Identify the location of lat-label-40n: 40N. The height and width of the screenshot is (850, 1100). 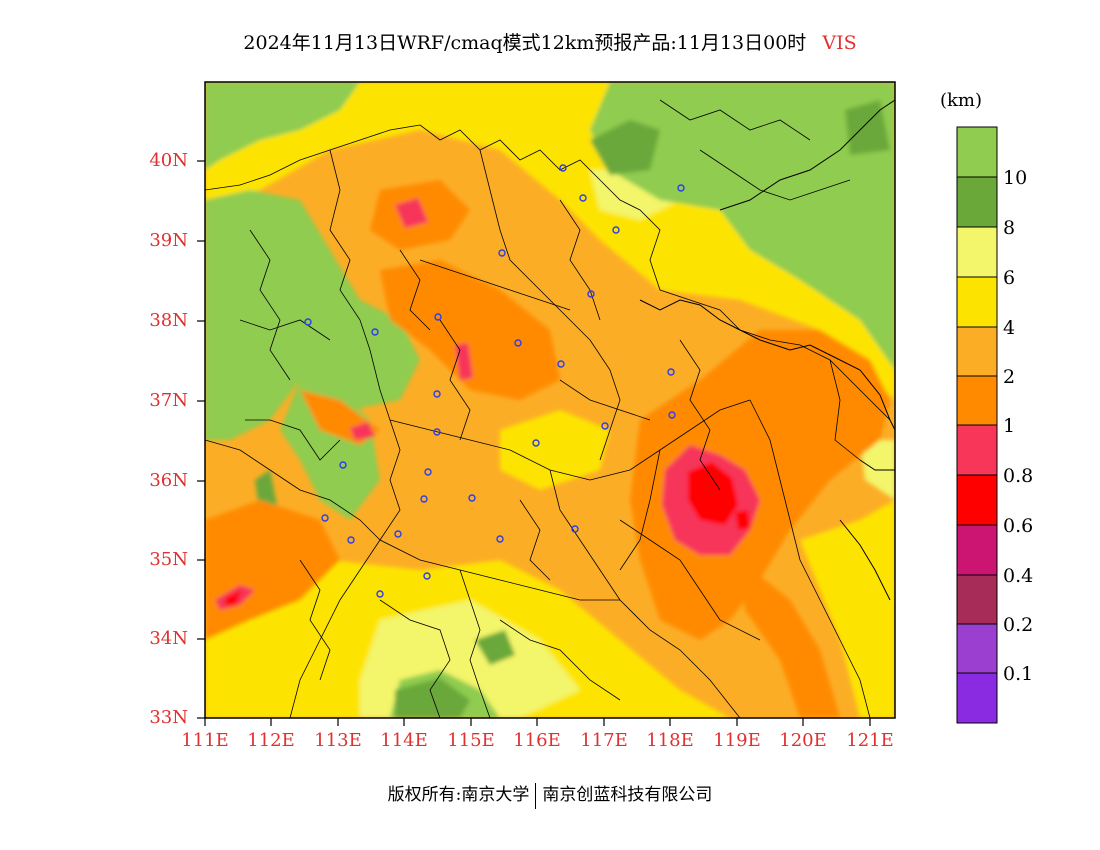
(168, 160).